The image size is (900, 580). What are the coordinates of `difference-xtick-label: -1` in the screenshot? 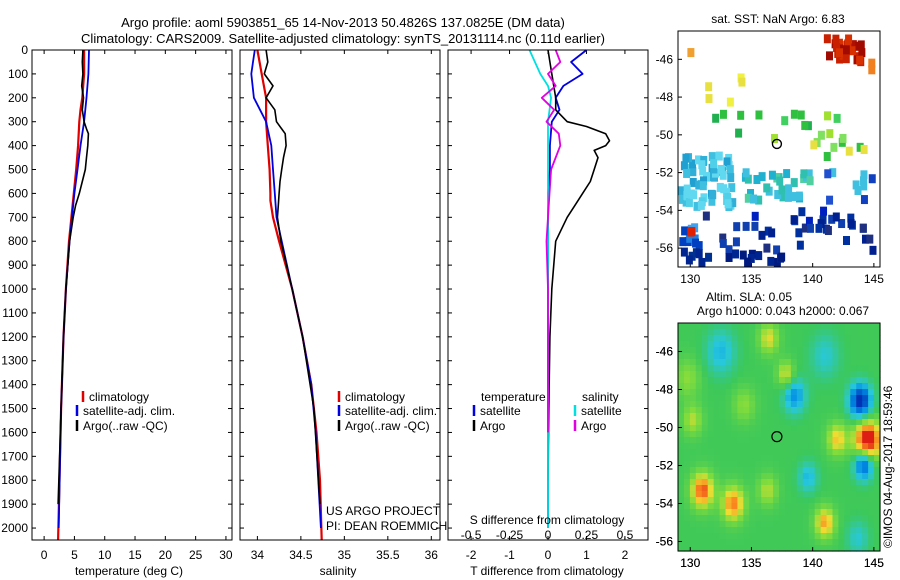 It's located at (509, 555).